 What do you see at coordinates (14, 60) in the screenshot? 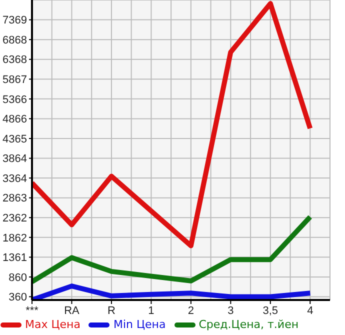
I see `y-tick-label: 6368` at bounding box center [14, 60].